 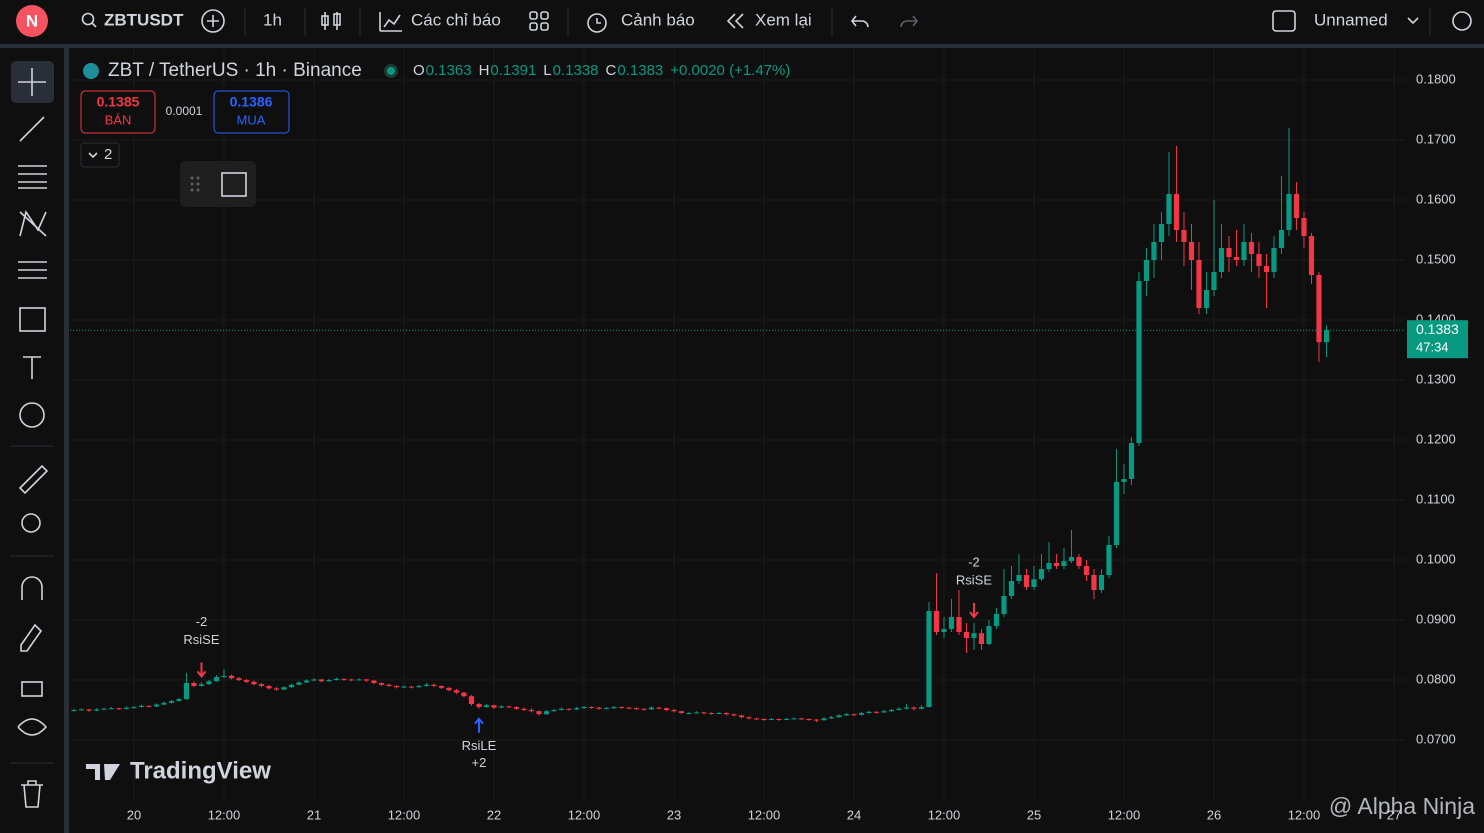 I want to click on zoom-tool, so click(x=31, y=523).